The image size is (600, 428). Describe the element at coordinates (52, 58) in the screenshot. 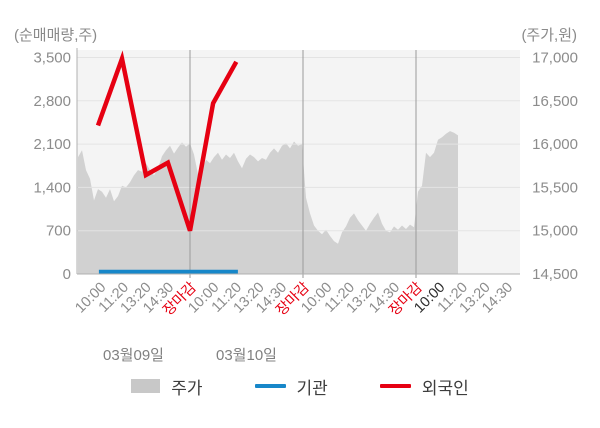

I see `left-tick-label: 3,500` at that location.